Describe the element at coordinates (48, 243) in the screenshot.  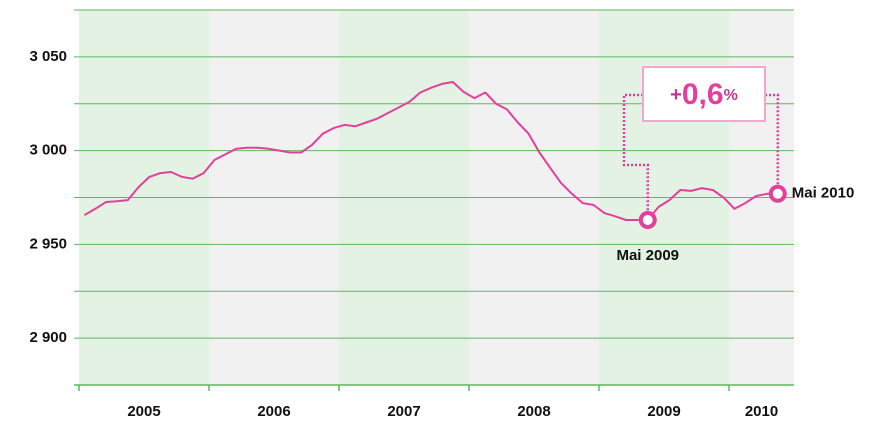
I see `y-tick-label: 2 950` at that location.